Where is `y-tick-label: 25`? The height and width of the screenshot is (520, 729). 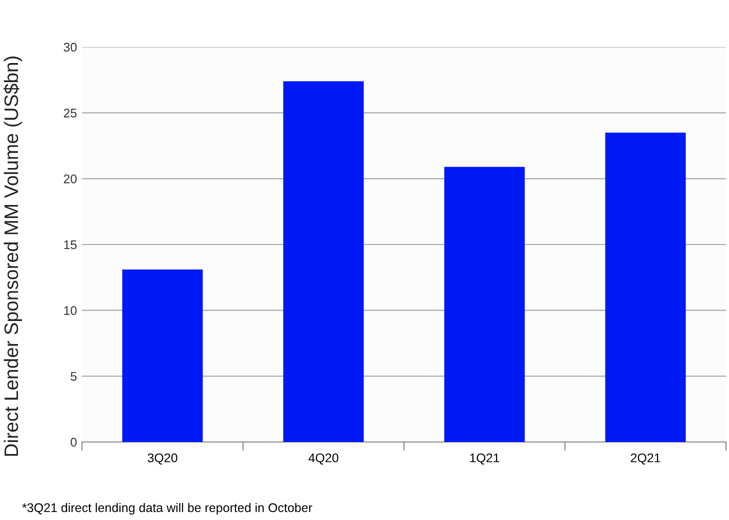
y-tick-label: 25 is located at coordinates (70, 113).